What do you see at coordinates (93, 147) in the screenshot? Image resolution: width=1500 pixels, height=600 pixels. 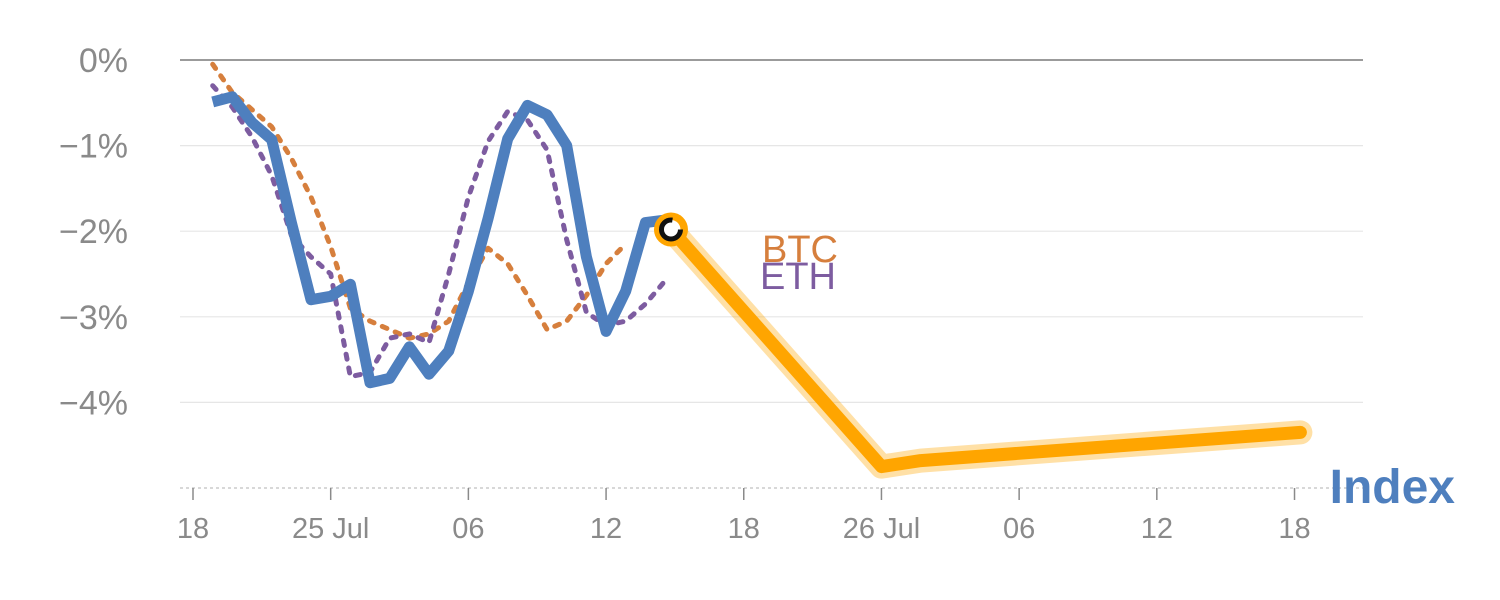 I see `y-tick-label: −1%` at bounding box center [93, 147].